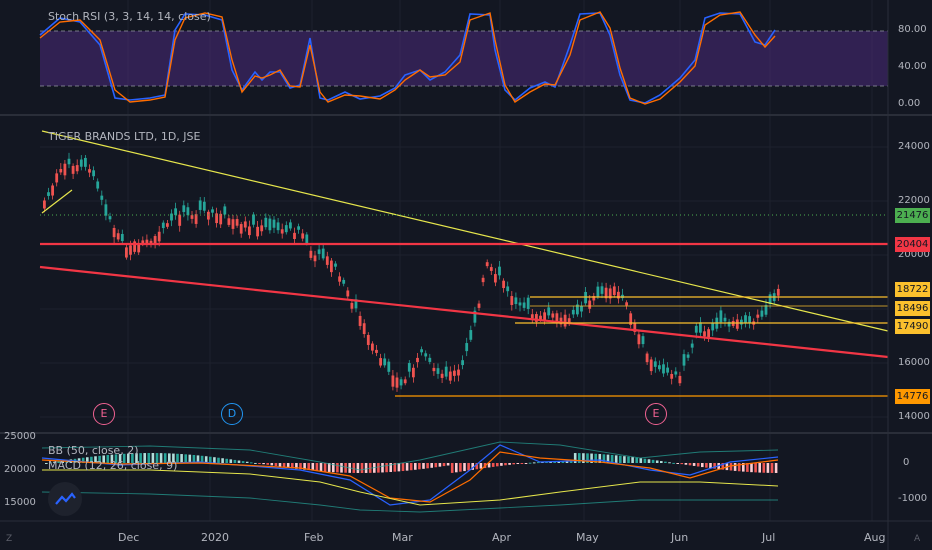  What do you see at coordinates (914, 362) in the screenshot?
I see `price-tick-16000: 16000` at bounding box center [914, 362].